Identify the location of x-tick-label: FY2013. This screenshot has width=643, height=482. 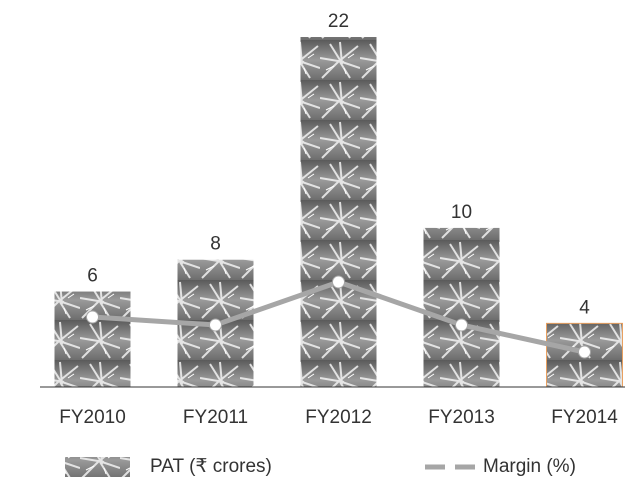
(461, 417).